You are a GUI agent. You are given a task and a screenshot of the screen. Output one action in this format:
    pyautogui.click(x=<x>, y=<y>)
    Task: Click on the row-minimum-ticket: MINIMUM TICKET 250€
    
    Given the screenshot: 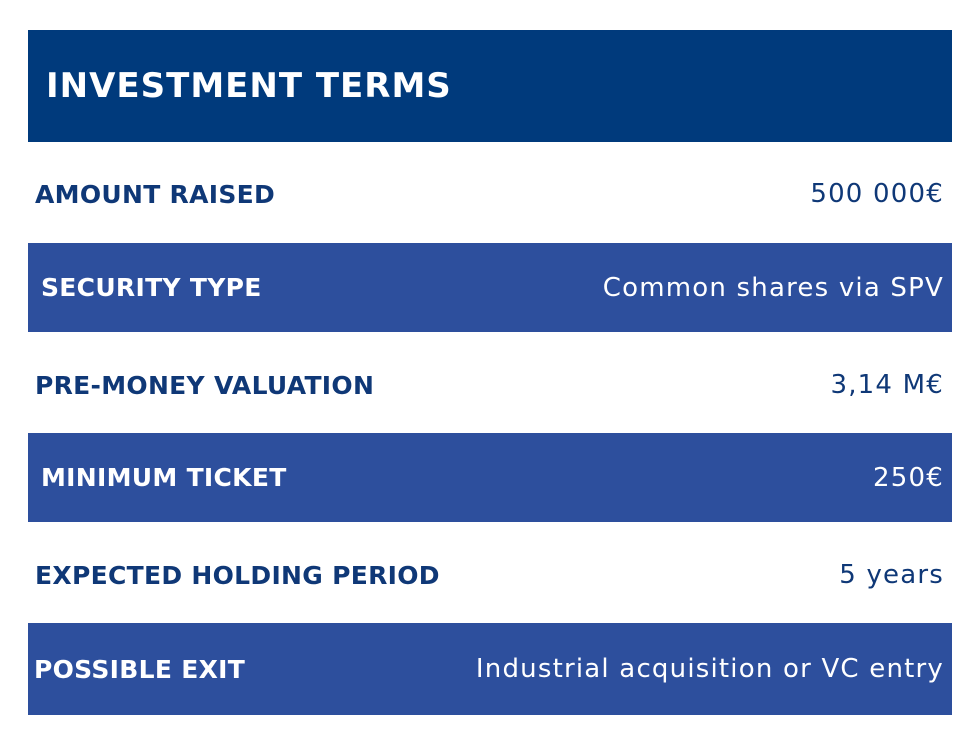 What is the action you would take?
    pyautogui.click(x=490, y=477)
    